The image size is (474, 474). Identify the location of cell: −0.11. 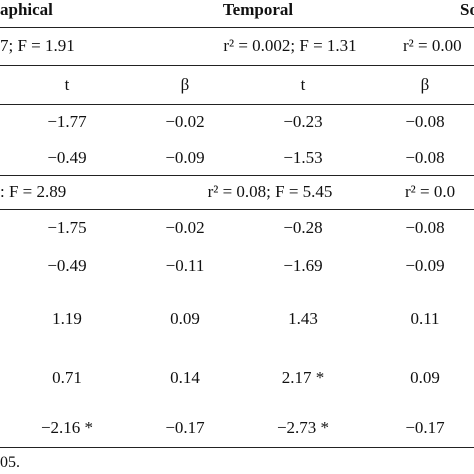
(185, 265).